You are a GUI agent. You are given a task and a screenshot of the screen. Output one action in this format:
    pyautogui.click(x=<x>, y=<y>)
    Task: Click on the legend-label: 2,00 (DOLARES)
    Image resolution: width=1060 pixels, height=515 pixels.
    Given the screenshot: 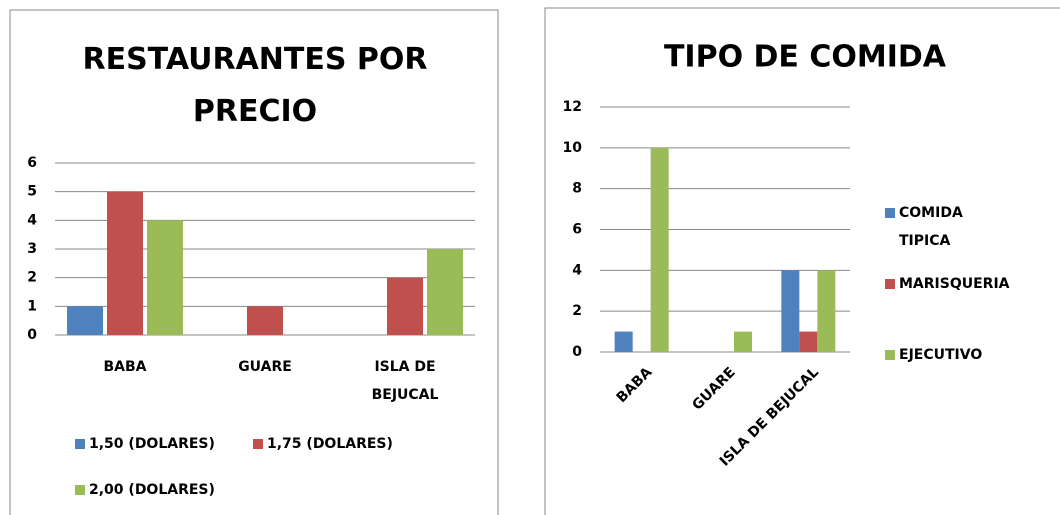 What is the action you would take?
    pyautogui.click(x=152, y=490)
    